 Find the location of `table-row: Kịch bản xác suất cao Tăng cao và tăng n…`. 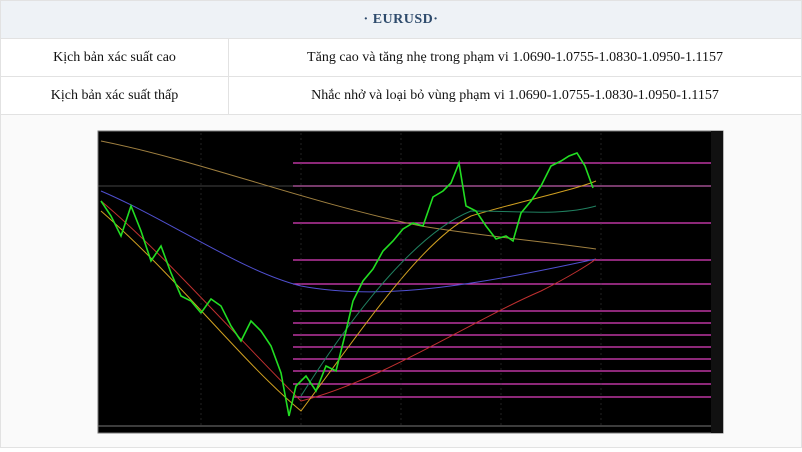

table-row: Kịch bản xác suất cao Tăng cao và tăng n… is located at coordinates (401, 58).